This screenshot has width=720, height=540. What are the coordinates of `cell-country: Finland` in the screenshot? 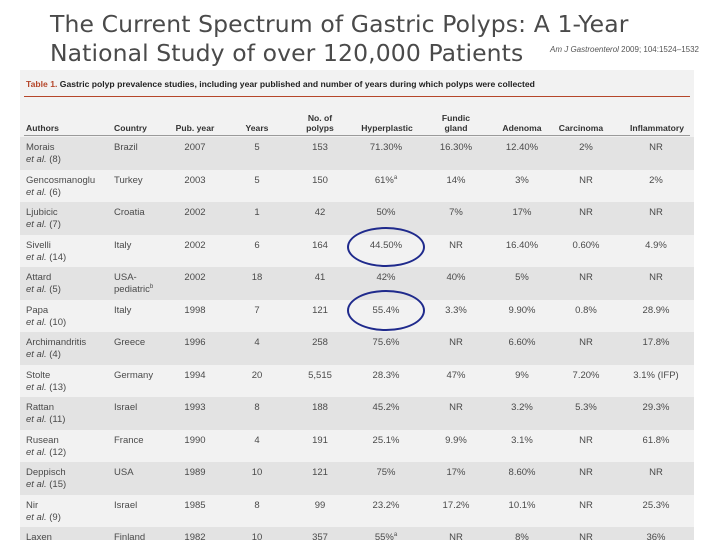 It's located at (130, 536).